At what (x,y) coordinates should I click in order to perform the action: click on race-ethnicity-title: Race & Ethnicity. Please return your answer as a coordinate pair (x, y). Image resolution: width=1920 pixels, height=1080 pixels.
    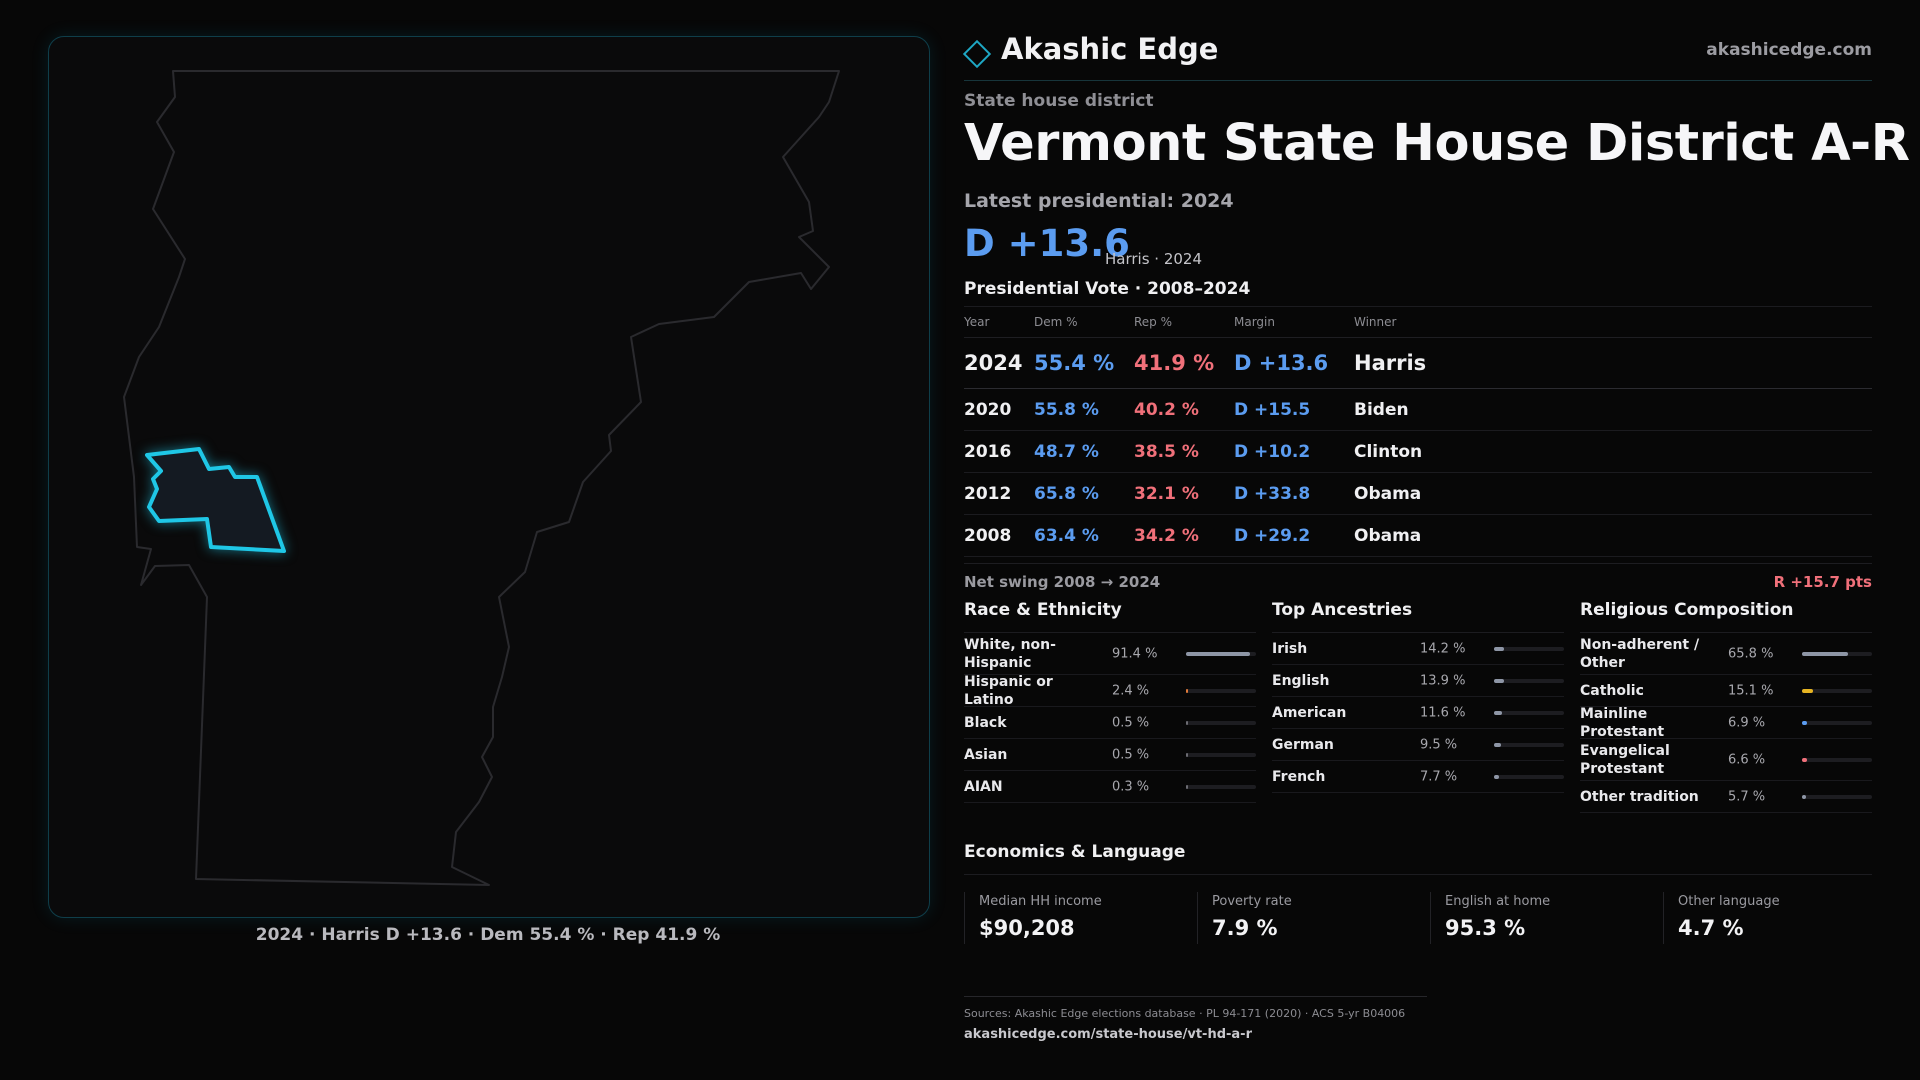
    Looking at the image, I should click on (1110, 616).